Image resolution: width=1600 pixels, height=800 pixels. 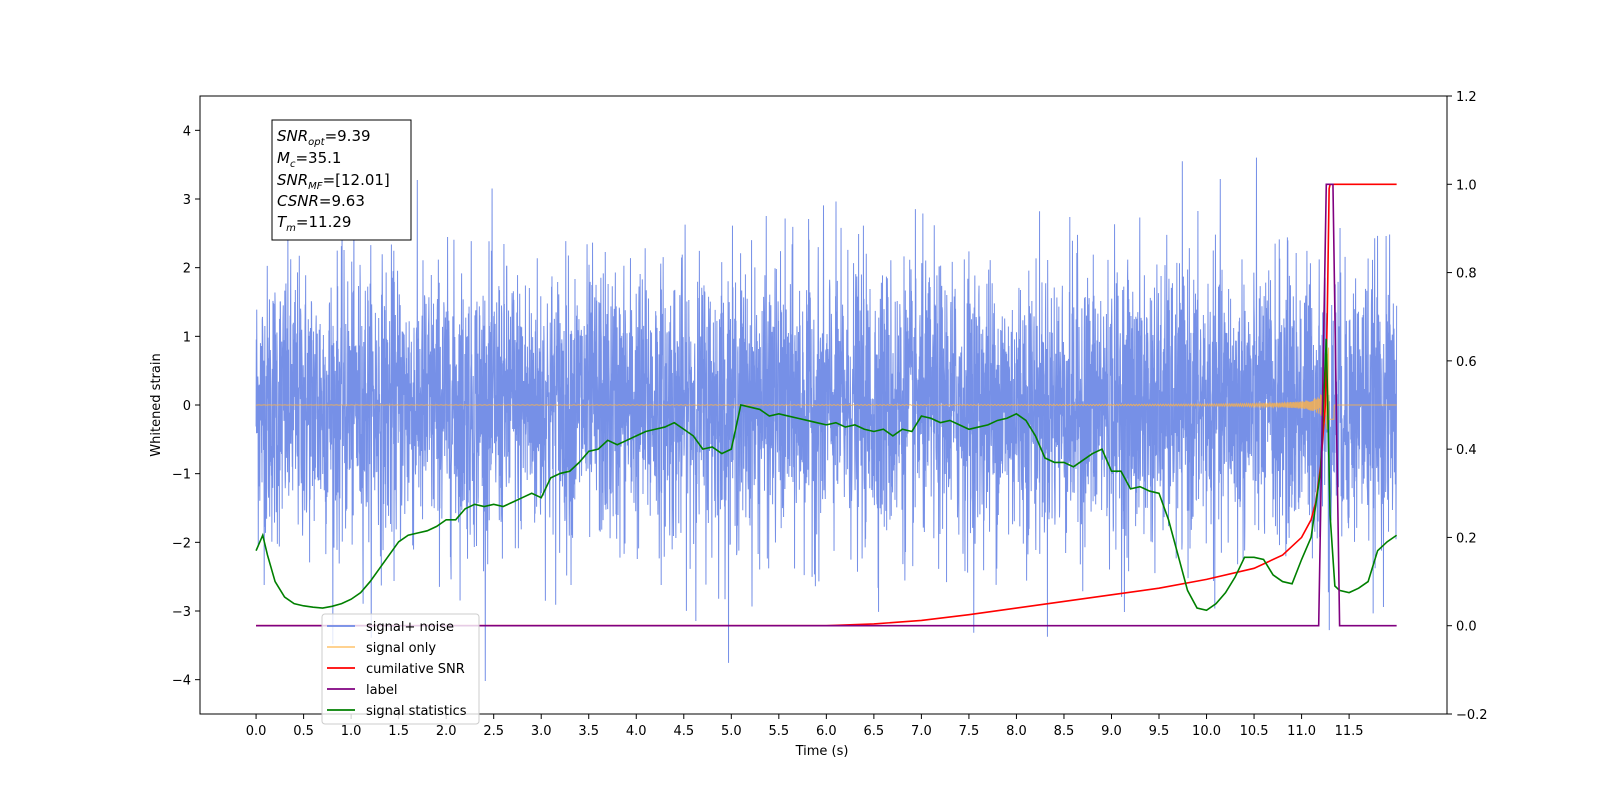 What do you see at coordinates (683, 731) in the screenshot?
I see `x-tick-label: 4.5` at bounding box center [683, 731].